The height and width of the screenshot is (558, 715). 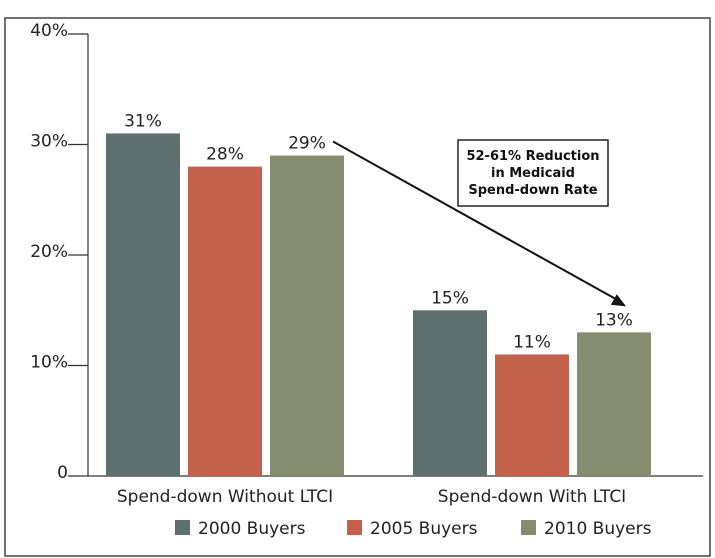 What do you see at coordinates (614, 320) in the screenshot?
I see `bar-value-label: 13%` at bounding box center [614, 320].